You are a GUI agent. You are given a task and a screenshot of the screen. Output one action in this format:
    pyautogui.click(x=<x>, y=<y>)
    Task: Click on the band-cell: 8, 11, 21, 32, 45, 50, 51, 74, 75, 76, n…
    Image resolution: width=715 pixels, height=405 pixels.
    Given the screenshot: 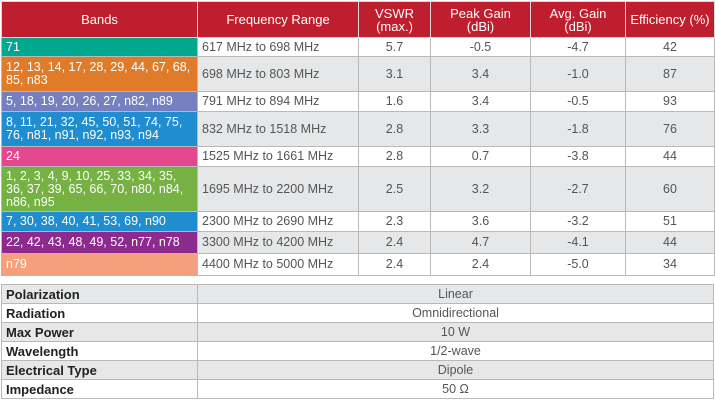 What is the action you would take?
    pyautogui.click(x=99, y=129)
    